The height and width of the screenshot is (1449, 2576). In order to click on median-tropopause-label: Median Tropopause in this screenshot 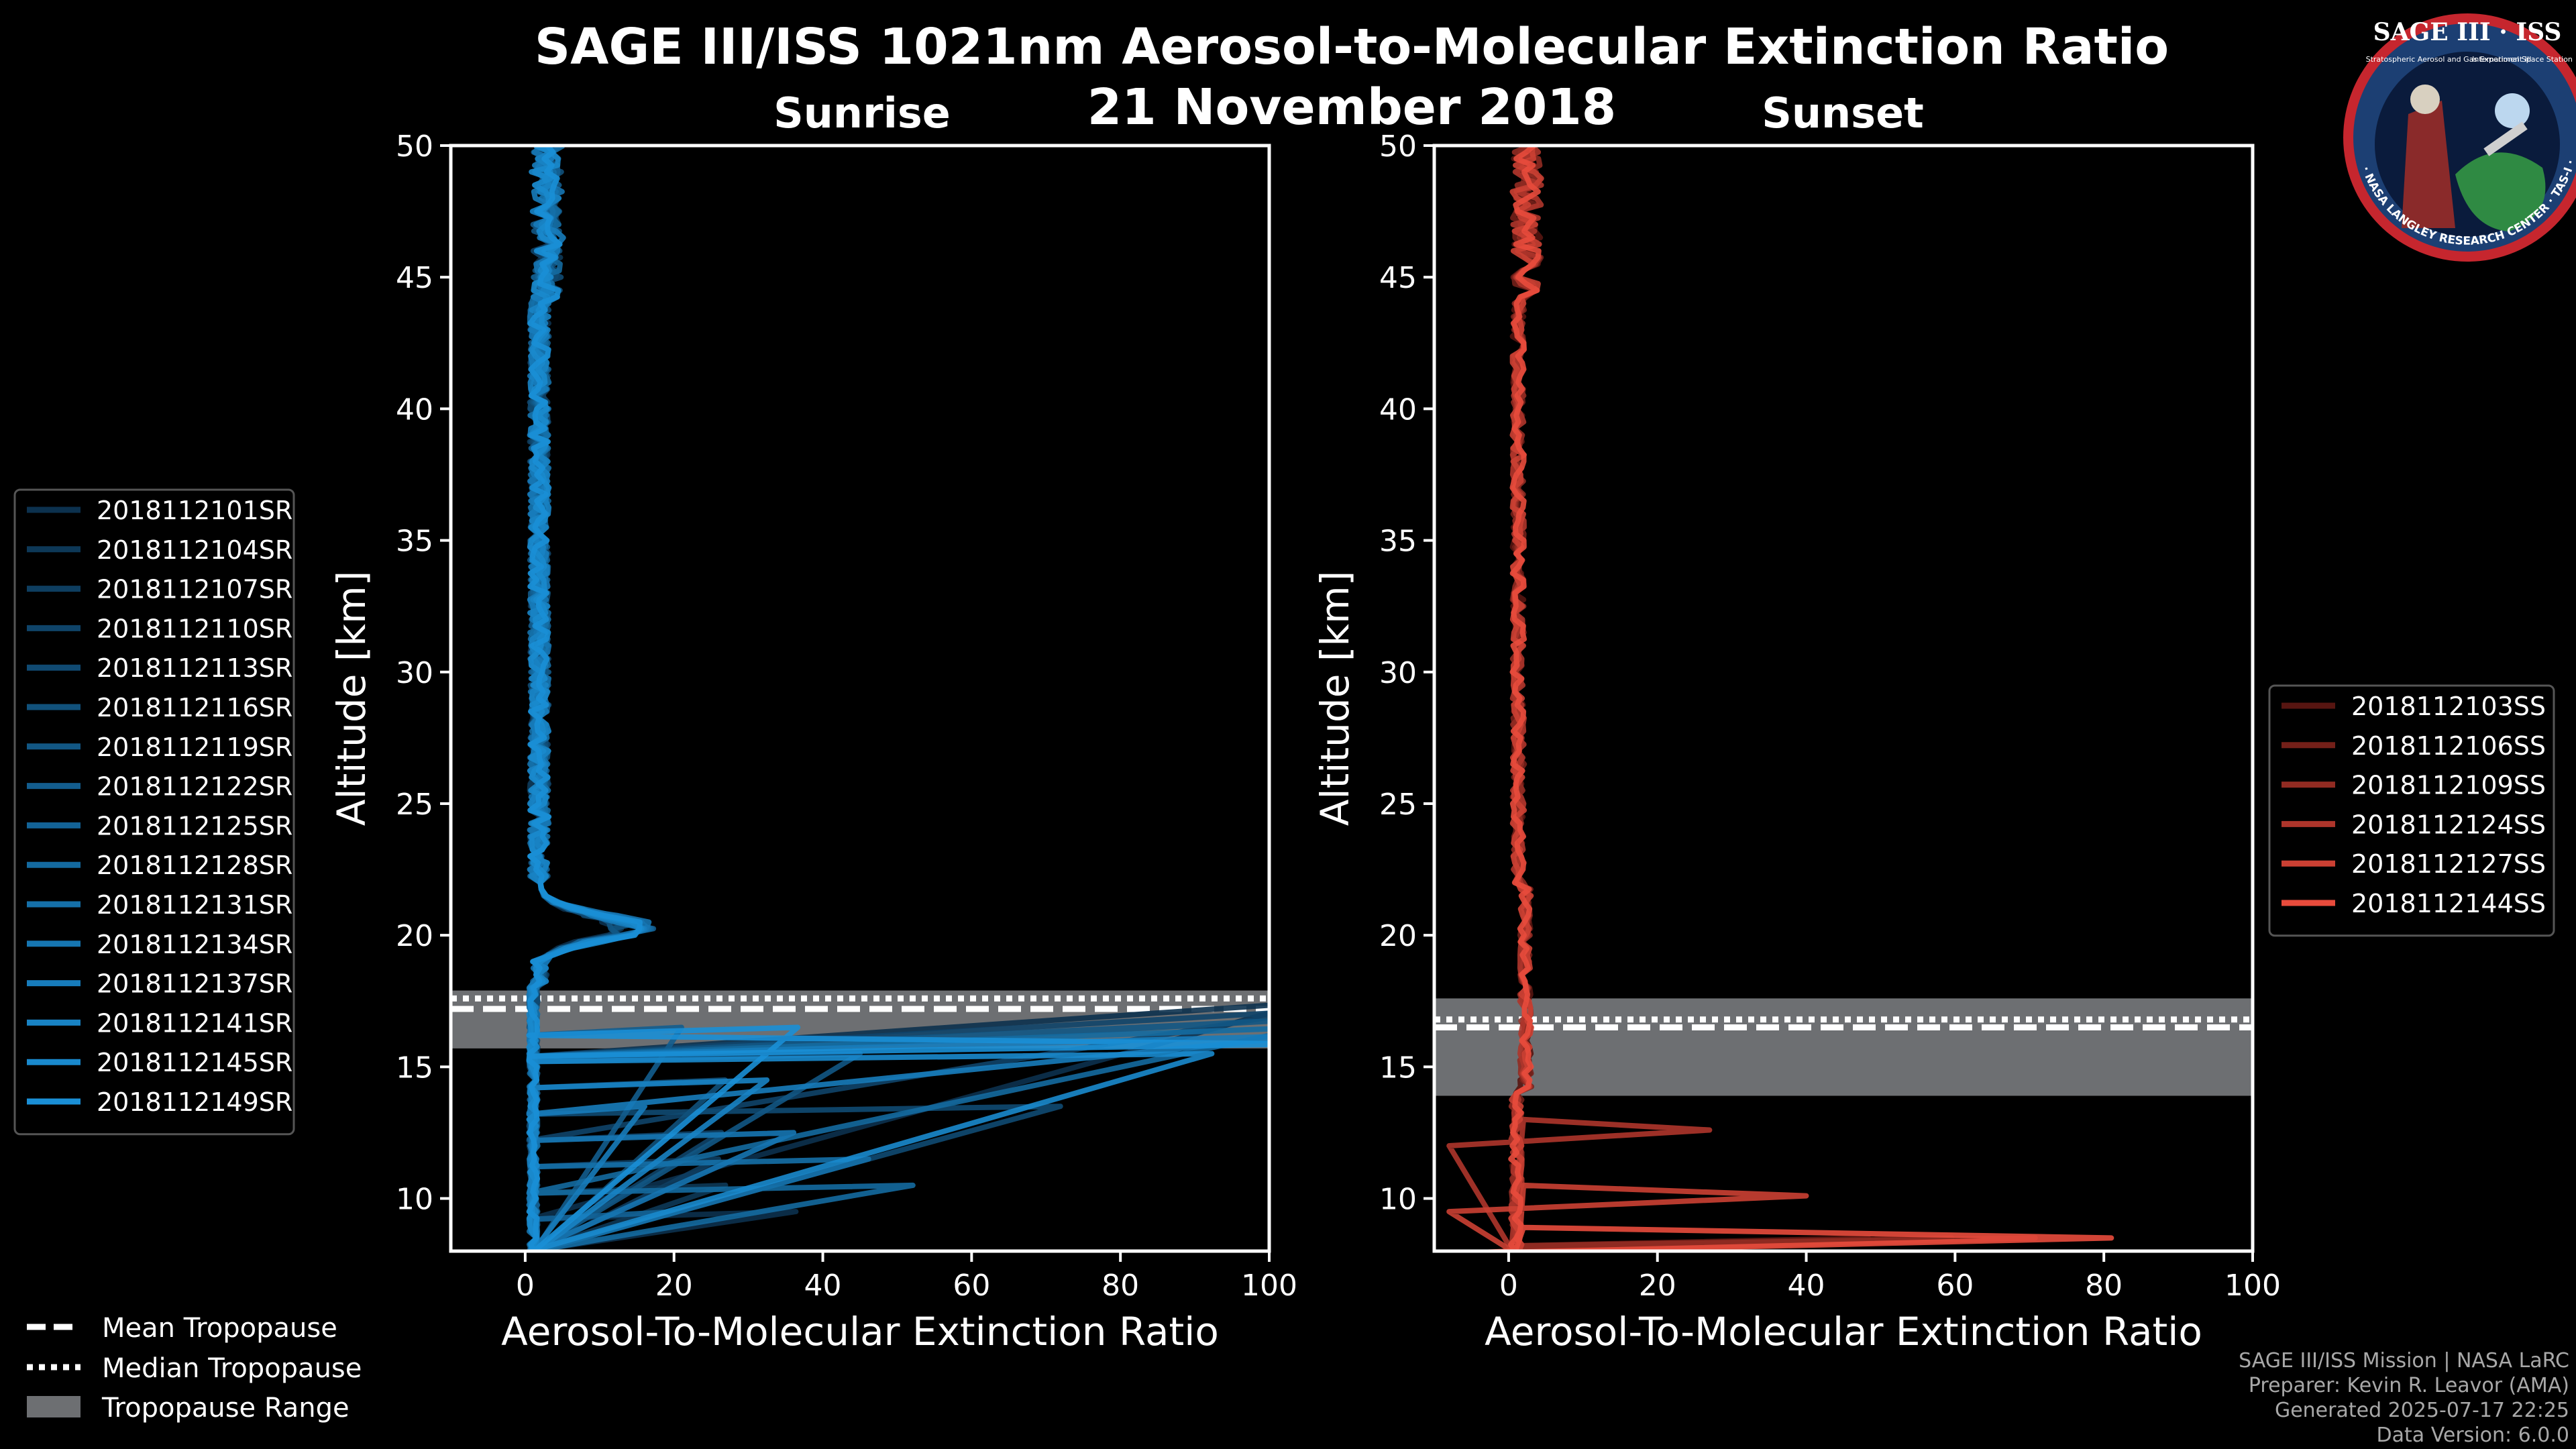, I will do `click(232, 1368)`.